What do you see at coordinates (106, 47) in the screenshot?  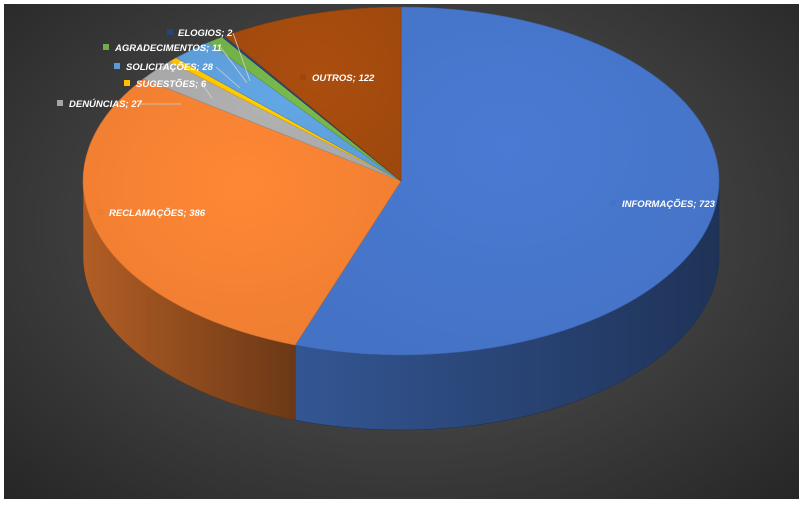 I see `label-key-agradecimentos` at bounding box center [106, 47].